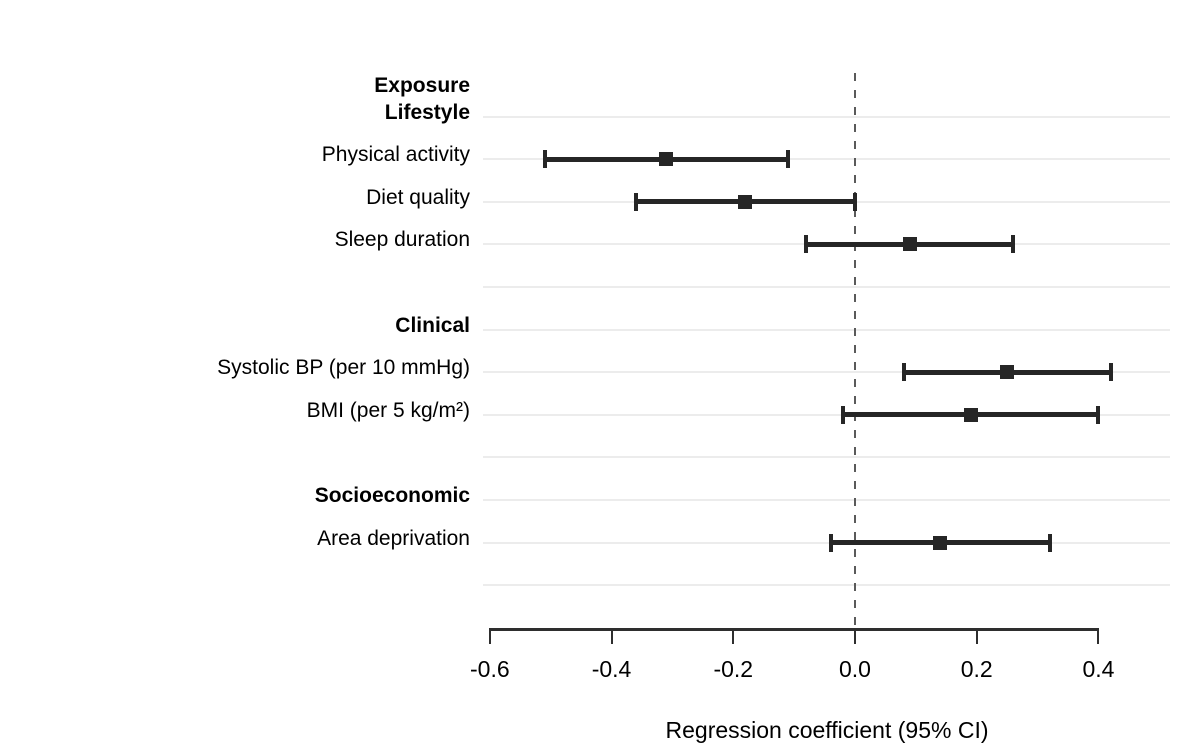  What do you see at coordinates (418, 197) in the screenshot?
I see `exposure-row-label: Diet quality` at bounding box center [418, 197].